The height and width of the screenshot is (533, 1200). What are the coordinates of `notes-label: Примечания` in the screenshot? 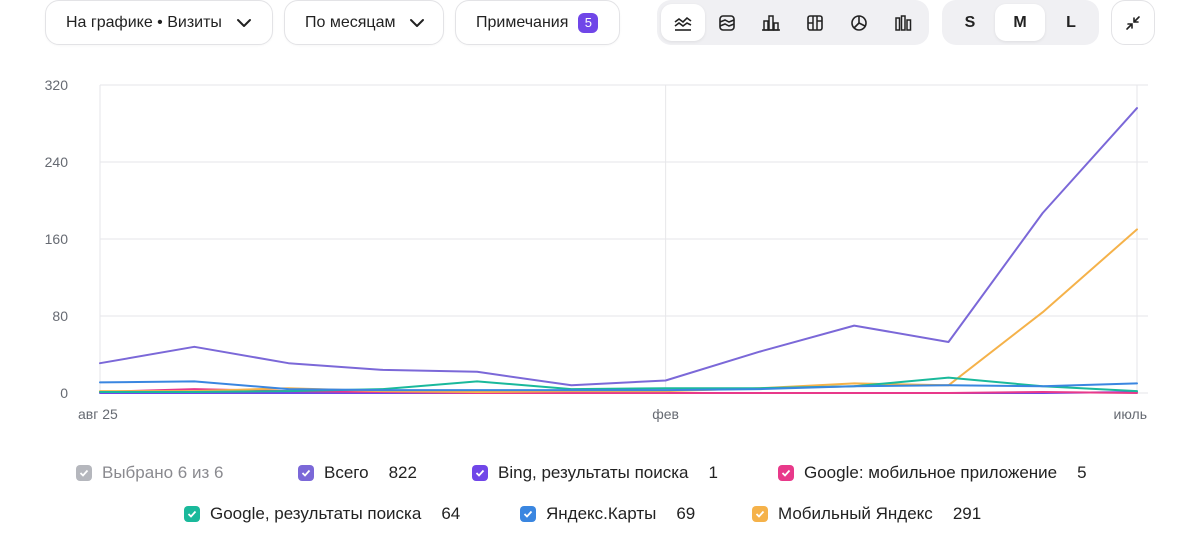 It's located at (522, 22).